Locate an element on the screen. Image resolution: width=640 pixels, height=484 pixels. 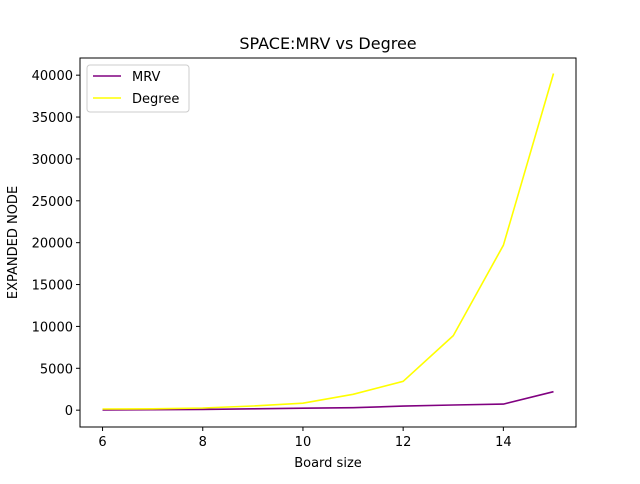
y-tick-label: 0 is located at coordinates (69, 411).